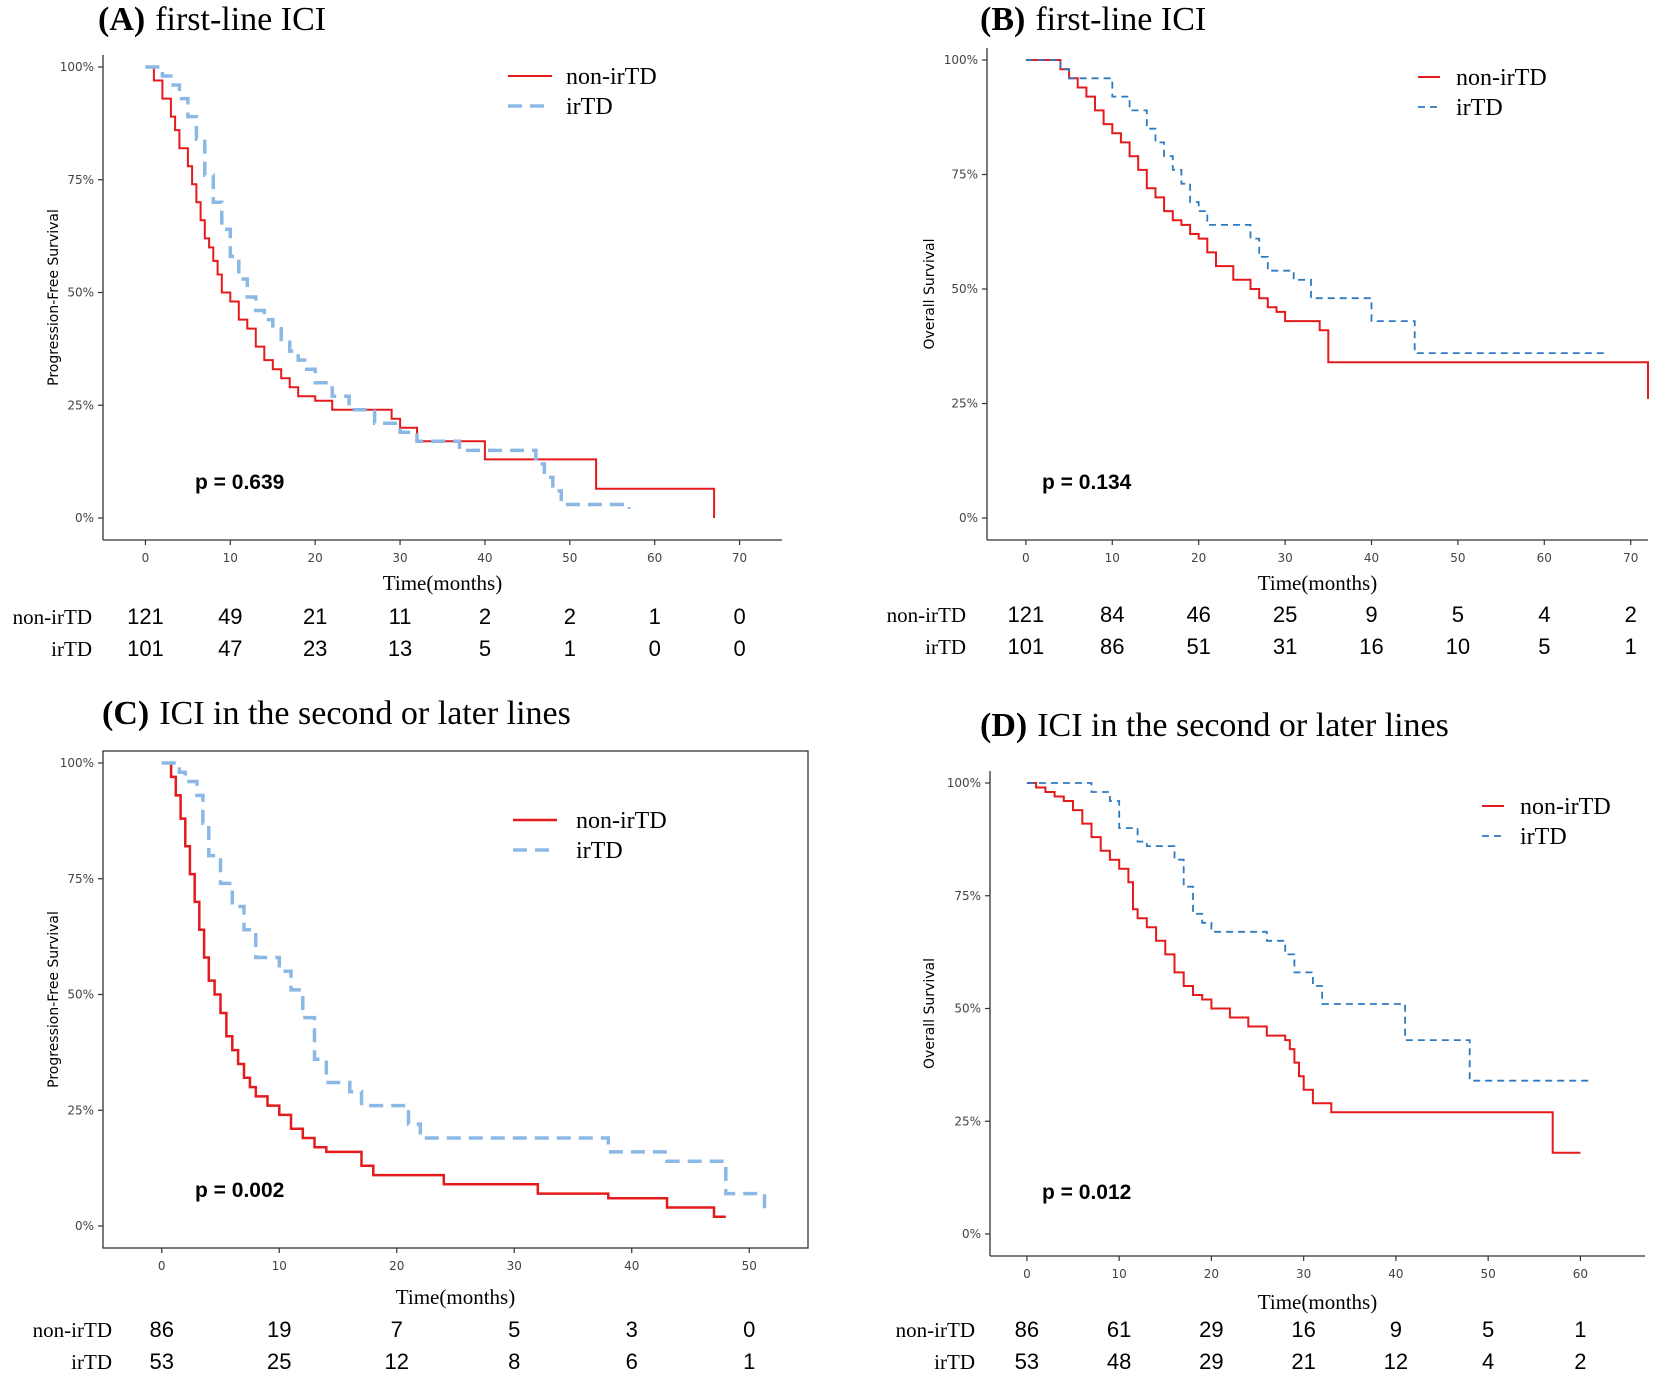 This screenshot has width=1654, height=1375. I want to click on y-axis-label: Overall Survival, so click(930, 1013).